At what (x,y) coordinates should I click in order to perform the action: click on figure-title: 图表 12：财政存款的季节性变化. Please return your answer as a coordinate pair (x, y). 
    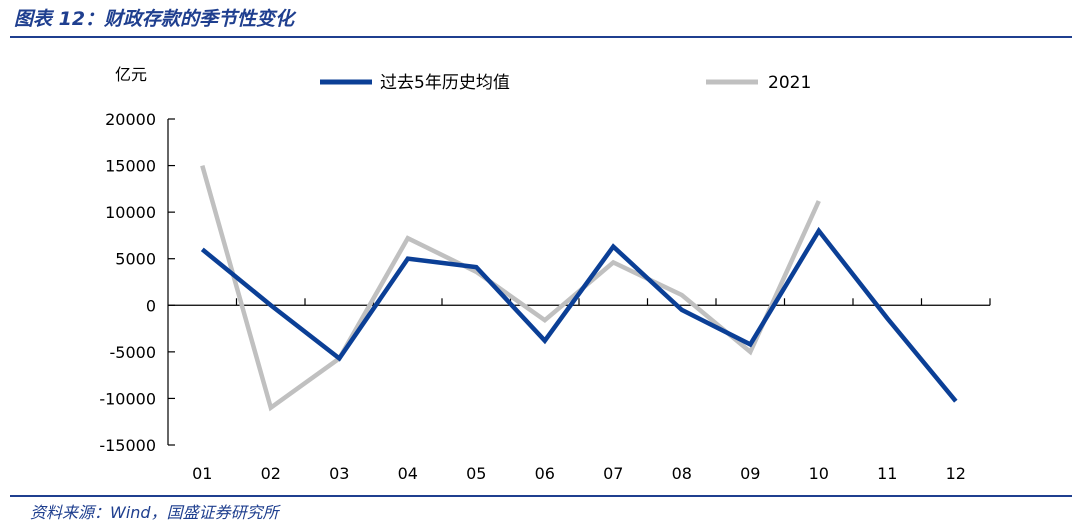
    Looking at the image, I should click on (154, 19).